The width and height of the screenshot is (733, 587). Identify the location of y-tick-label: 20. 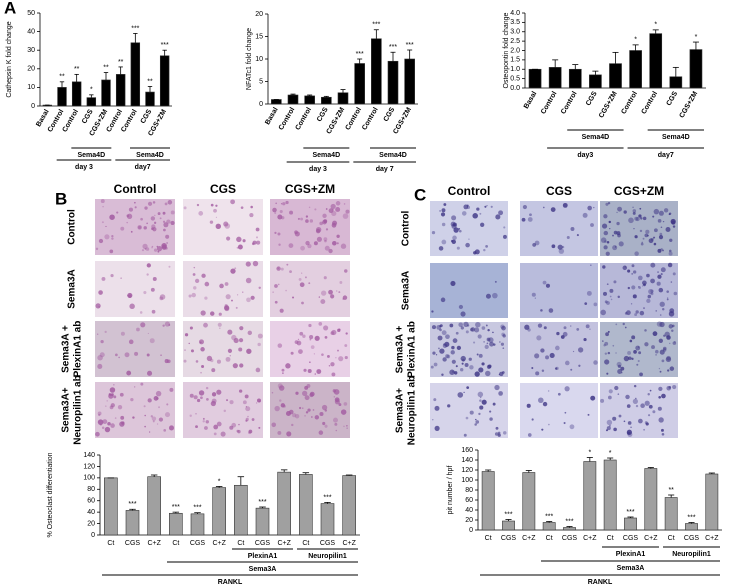
(469, 520).